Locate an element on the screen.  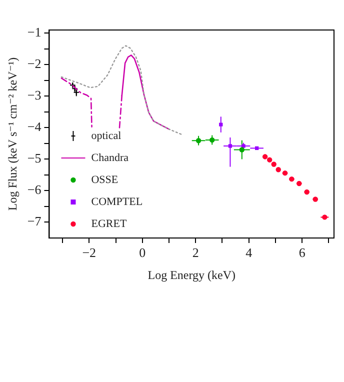
y-tick-label: −2 is located at coordinates (34, 64).